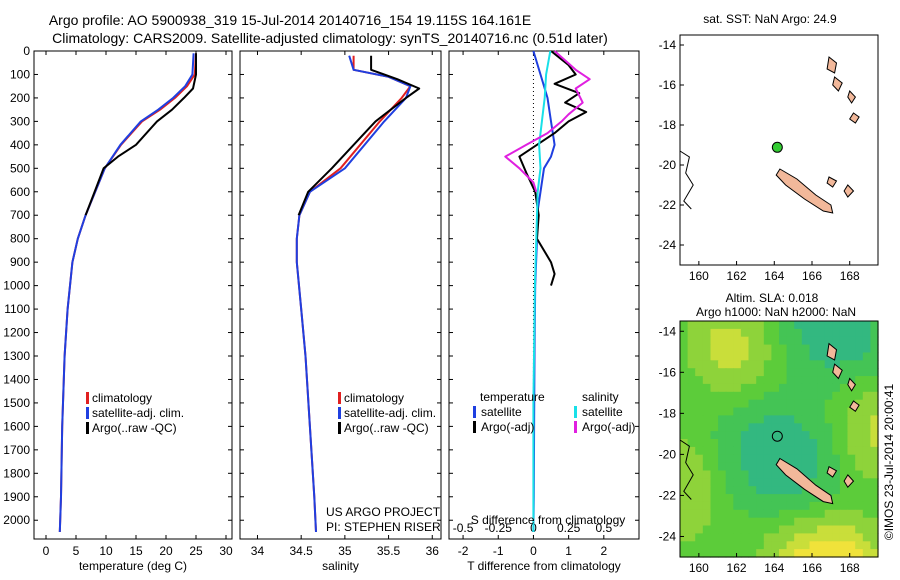 The height and width of the screenshot is (580, 900). Describe the element at coordinates (16, 333) in the screenshot. I see `y-tick-label: 1200` at that location.